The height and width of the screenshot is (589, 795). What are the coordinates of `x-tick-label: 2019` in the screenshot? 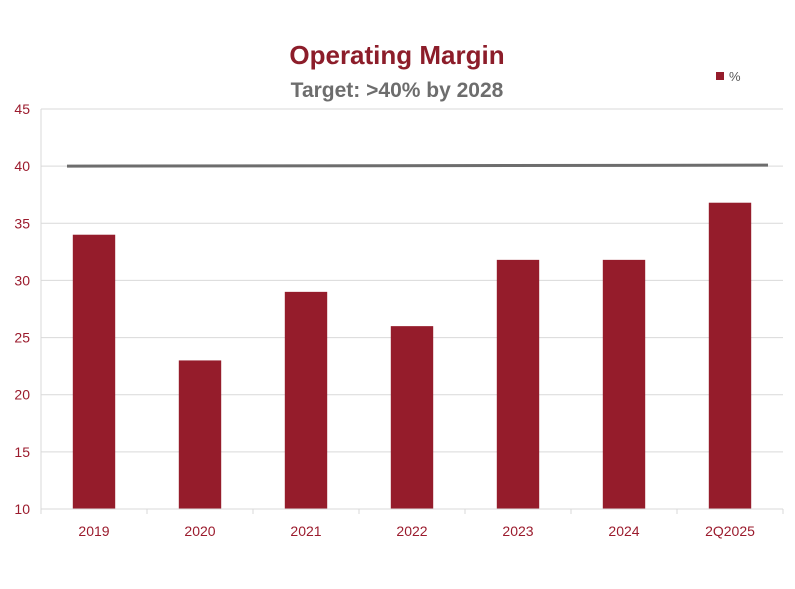 It's located at (93, 531).